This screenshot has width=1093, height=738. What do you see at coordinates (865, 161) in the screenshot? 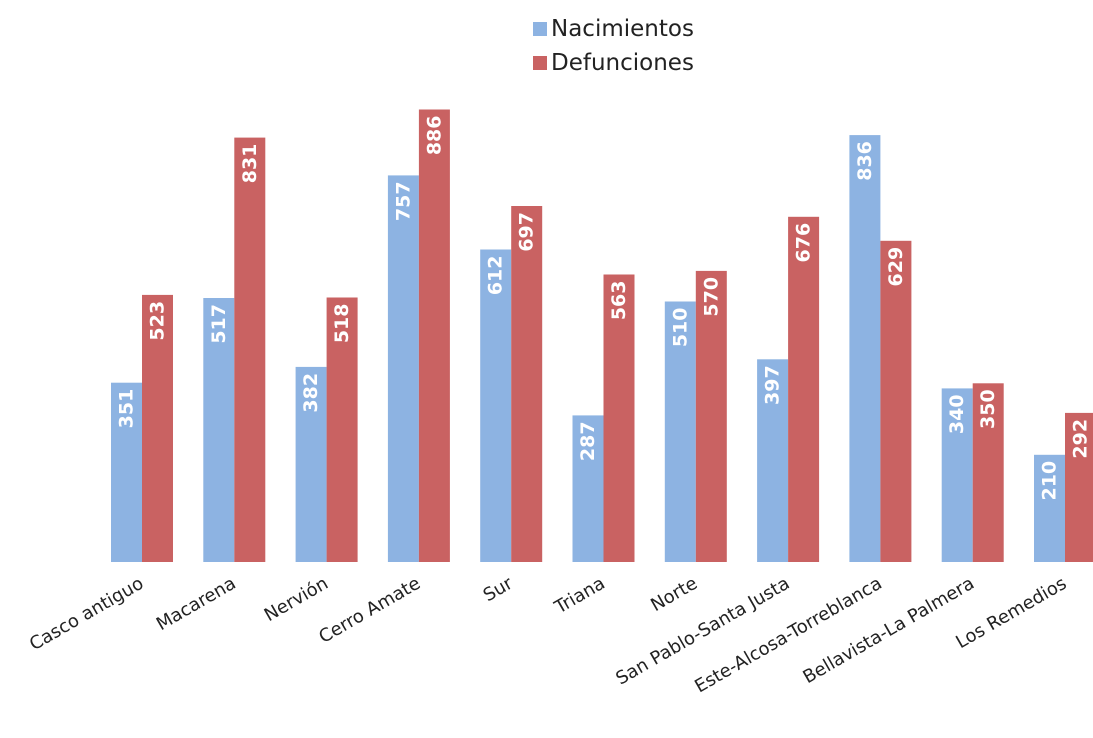
I see `data-label-nacimientos-este-alcosa-torreblanca: 836` at bounding box center [865, 161].